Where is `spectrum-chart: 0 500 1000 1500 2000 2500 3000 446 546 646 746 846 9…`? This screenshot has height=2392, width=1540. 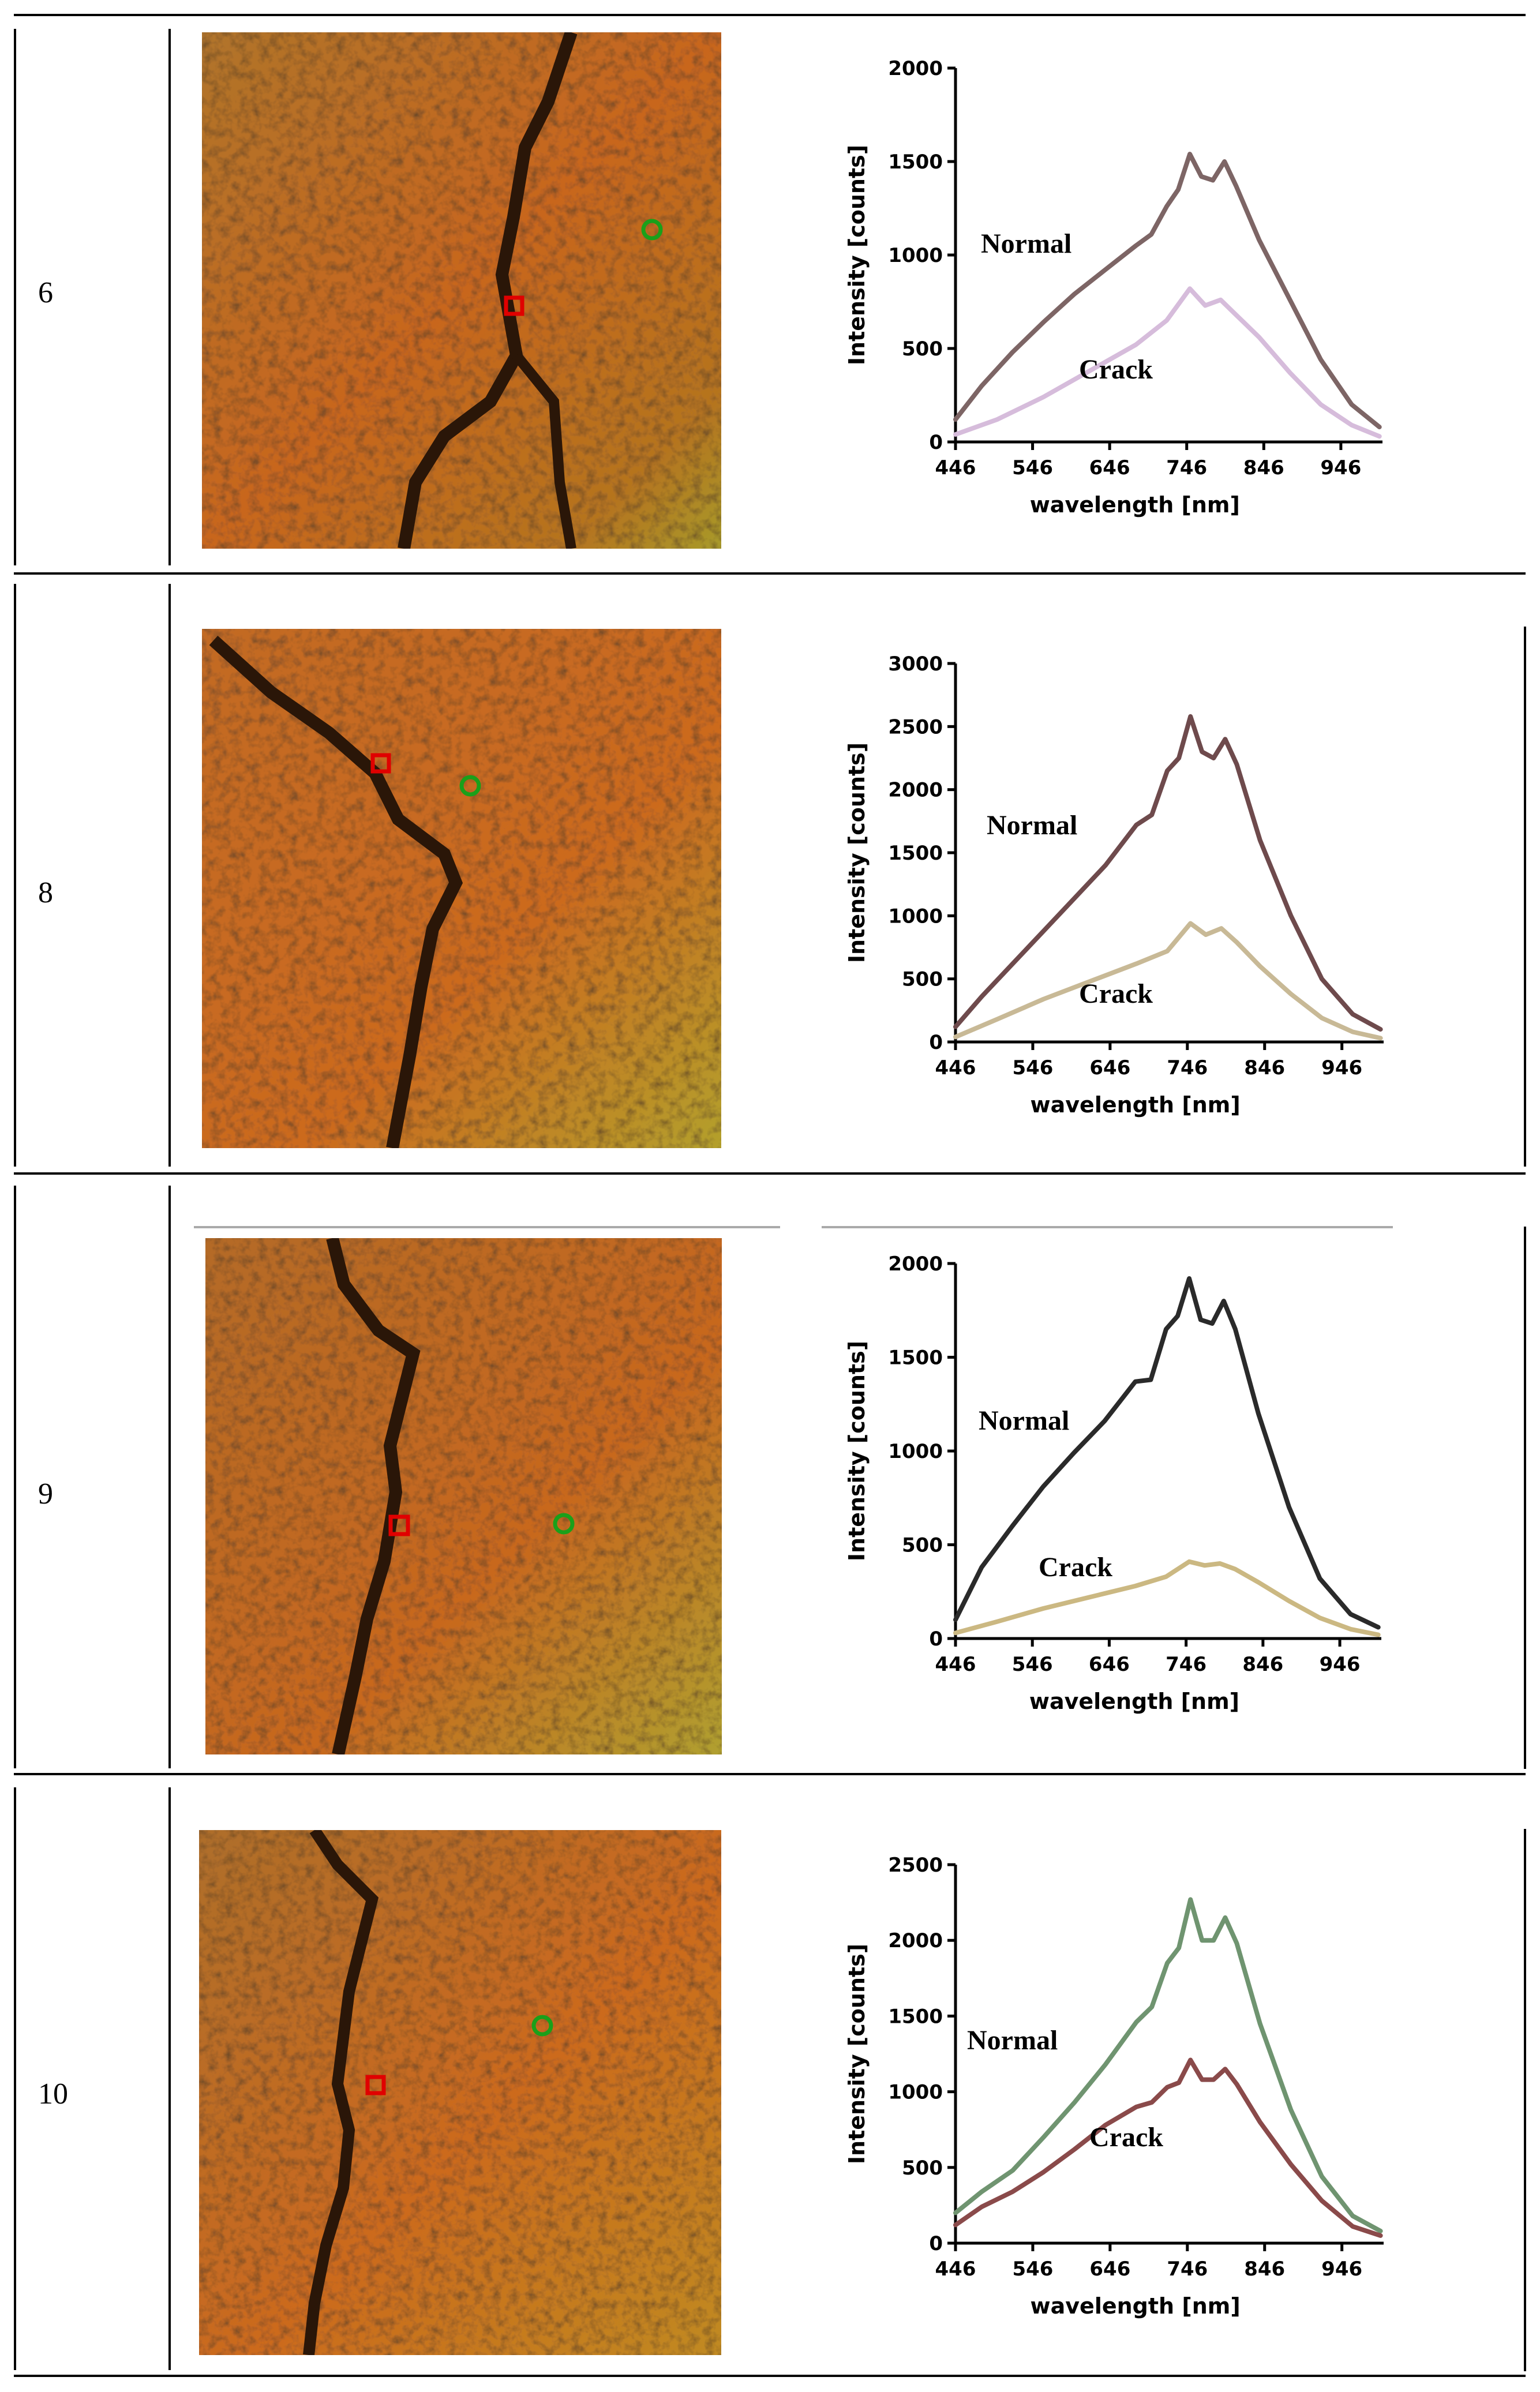 spectrum-chart: 0 500 1000 1500 2000 2500 3000 446 546 646 746 846 9… is located at coordinates (1113, 898).